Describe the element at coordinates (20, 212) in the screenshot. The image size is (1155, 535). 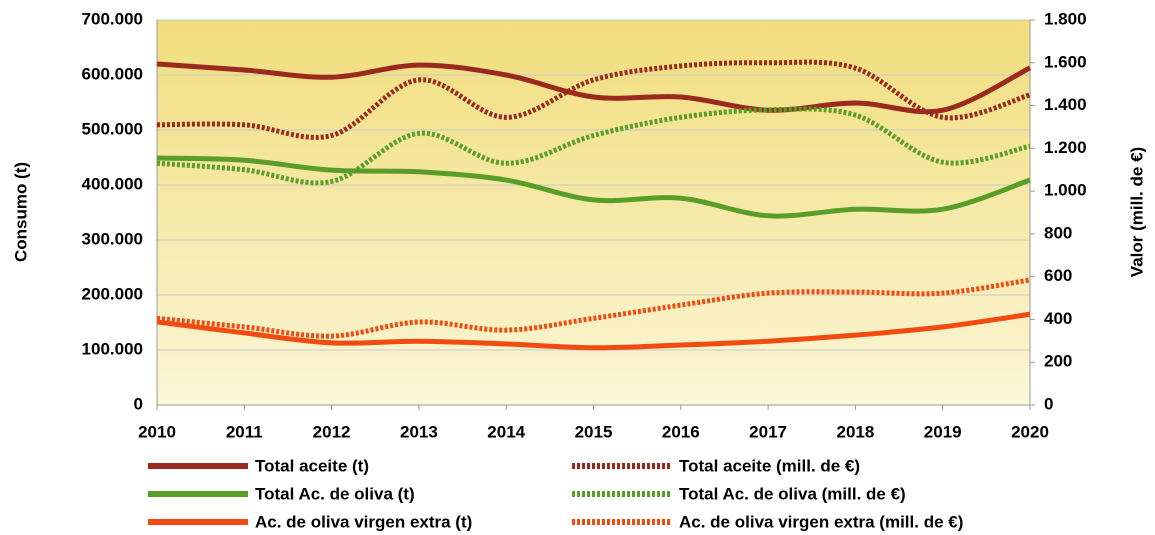
I see `y-axis-label: Consumo (t)` at that location.